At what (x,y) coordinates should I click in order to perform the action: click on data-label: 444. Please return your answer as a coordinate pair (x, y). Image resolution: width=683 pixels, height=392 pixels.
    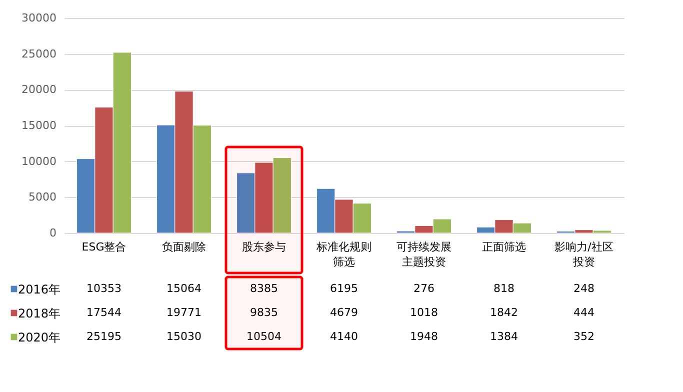
    Looking at the image, I should click on (584, 312).